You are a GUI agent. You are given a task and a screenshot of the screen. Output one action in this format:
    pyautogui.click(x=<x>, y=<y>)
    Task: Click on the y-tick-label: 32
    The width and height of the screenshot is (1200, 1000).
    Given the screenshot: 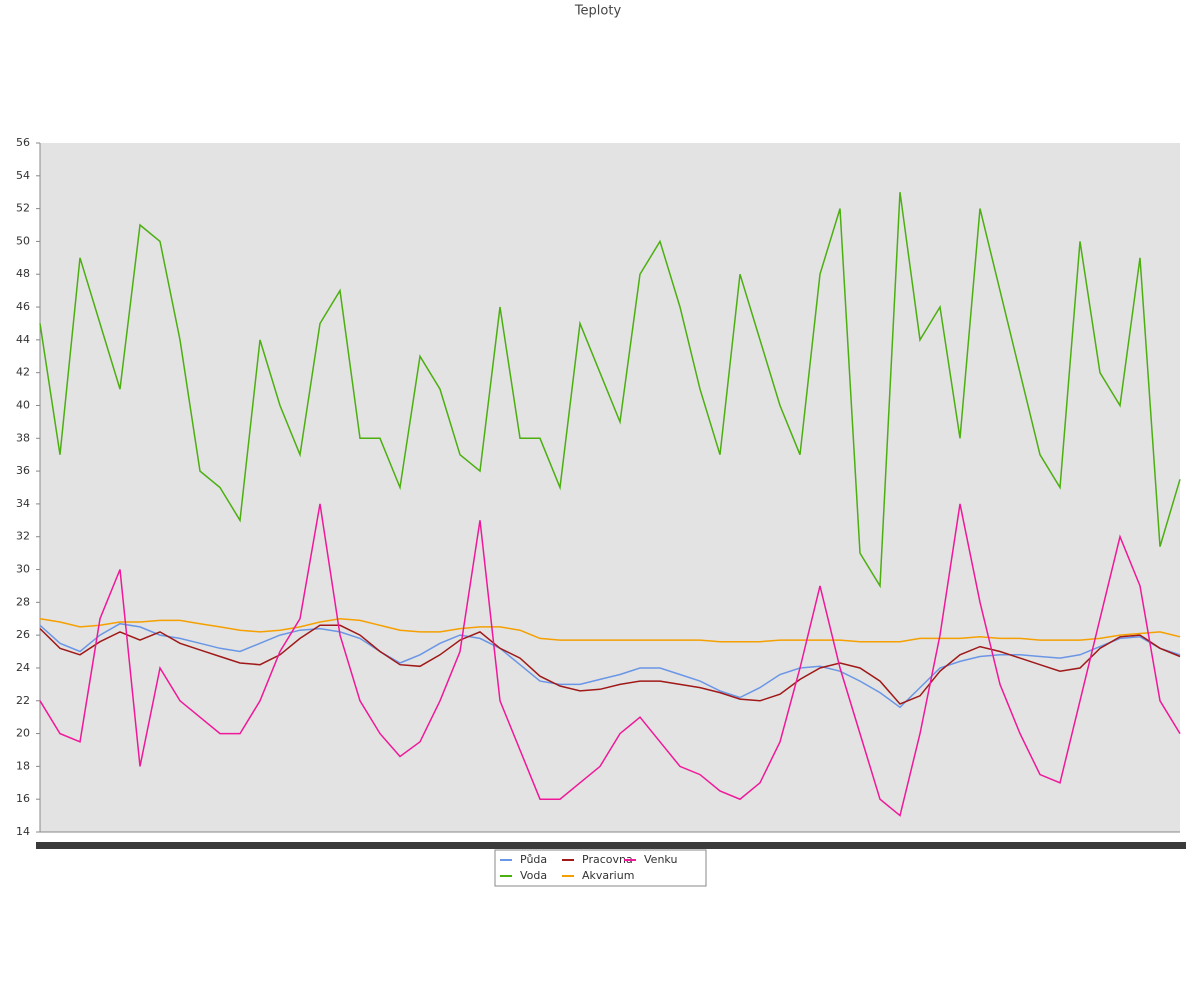 What is the action you would take?
    pyautogui.click(x=23, y=536)
    